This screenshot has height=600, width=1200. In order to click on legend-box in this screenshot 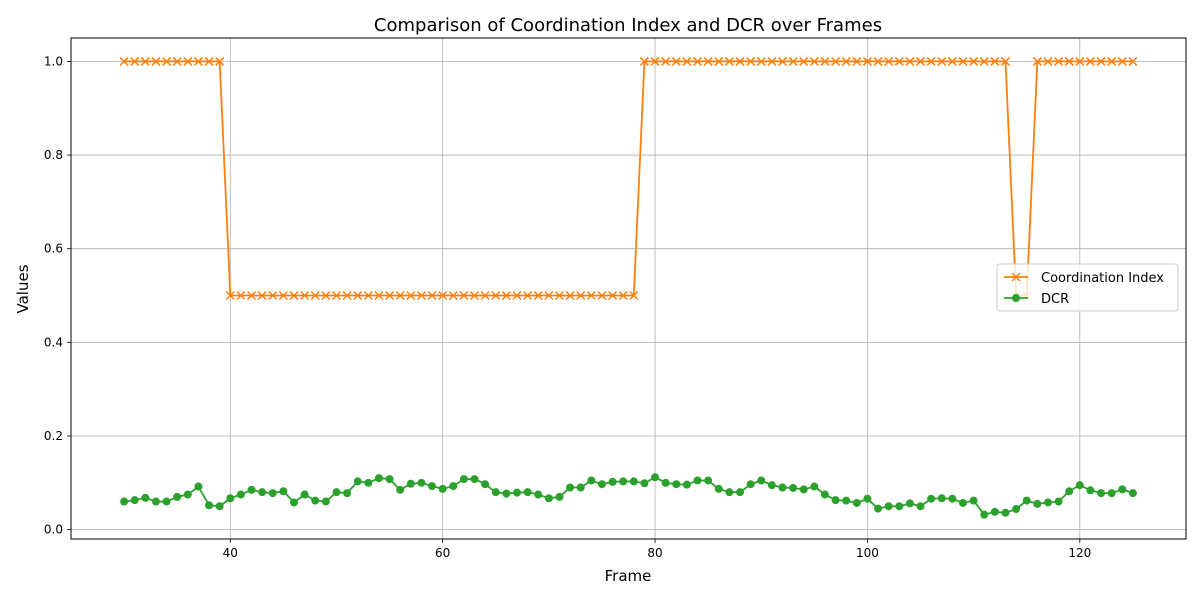, I will do `click(1087, 287)`.